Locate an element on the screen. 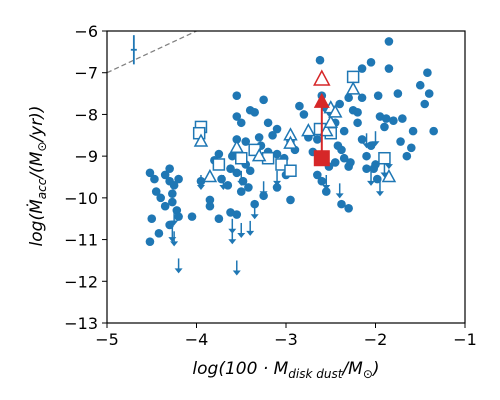 This screenshot has width=500, height=400. reference-lines is located at coordinates (153, 52).